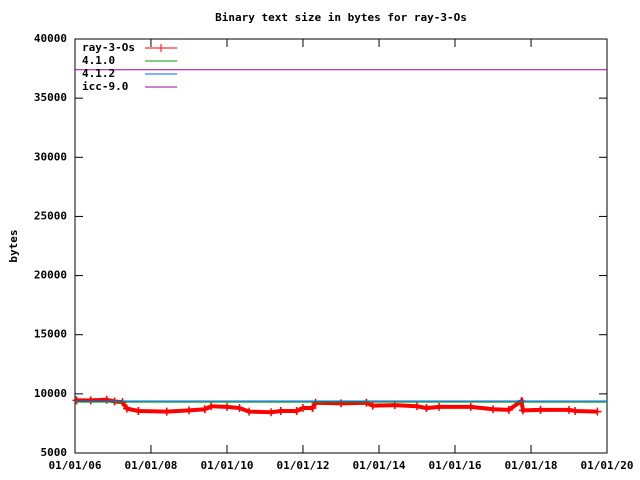 Image resolution: width=640 pixels, height=480 pixels. I want to click on y-tick-label: 25000, so click(50, 215).